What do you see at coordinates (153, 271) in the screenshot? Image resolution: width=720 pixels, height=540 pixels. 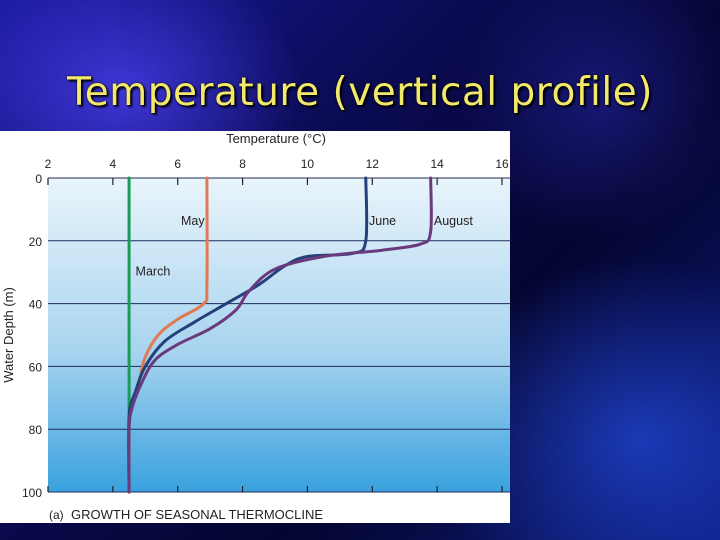 I see `series-label-march: March` at bounding box center [153, 271].